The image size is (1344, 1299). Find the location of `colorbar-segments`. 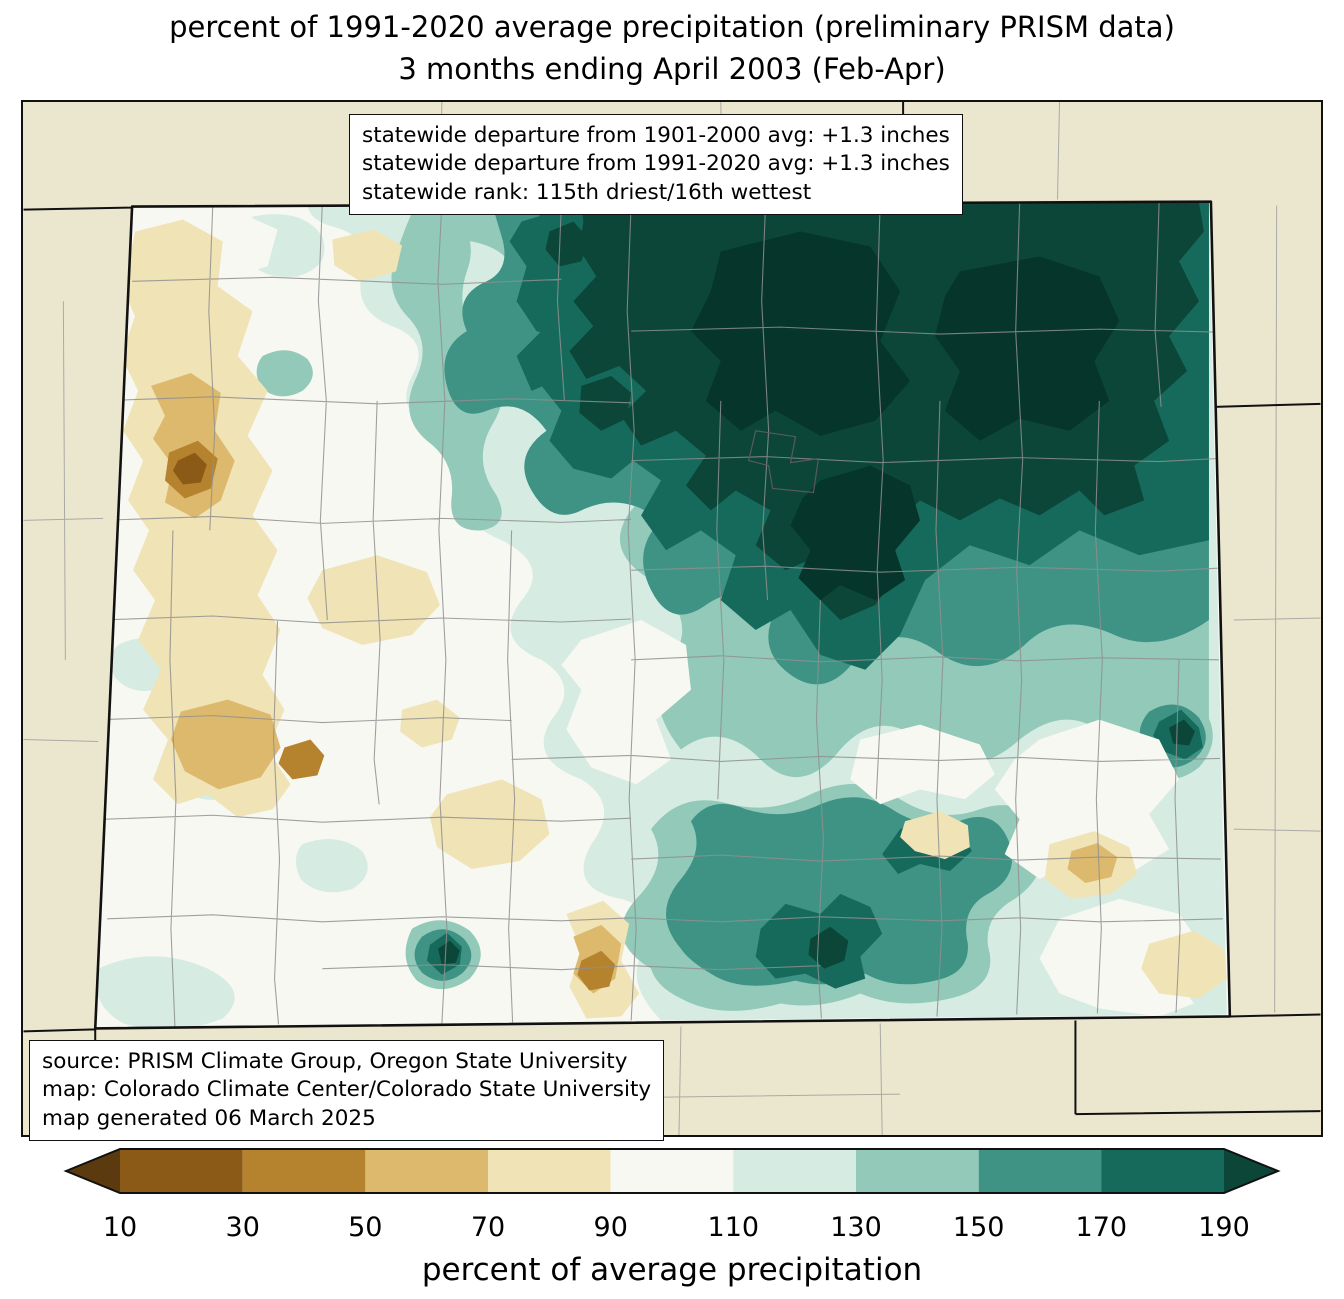

colorbar-segments is located at coordinates (672, 1171).